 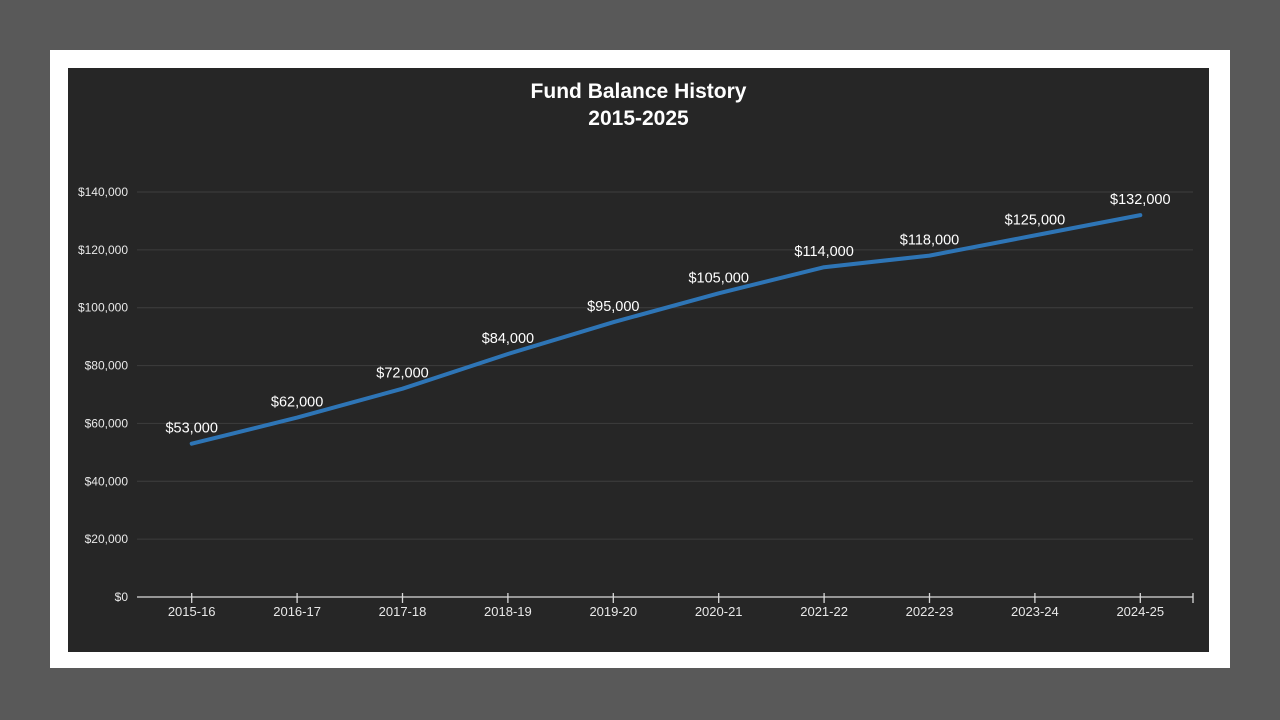 I want to click on data-label: $114,000, so click(x=823, y=252).